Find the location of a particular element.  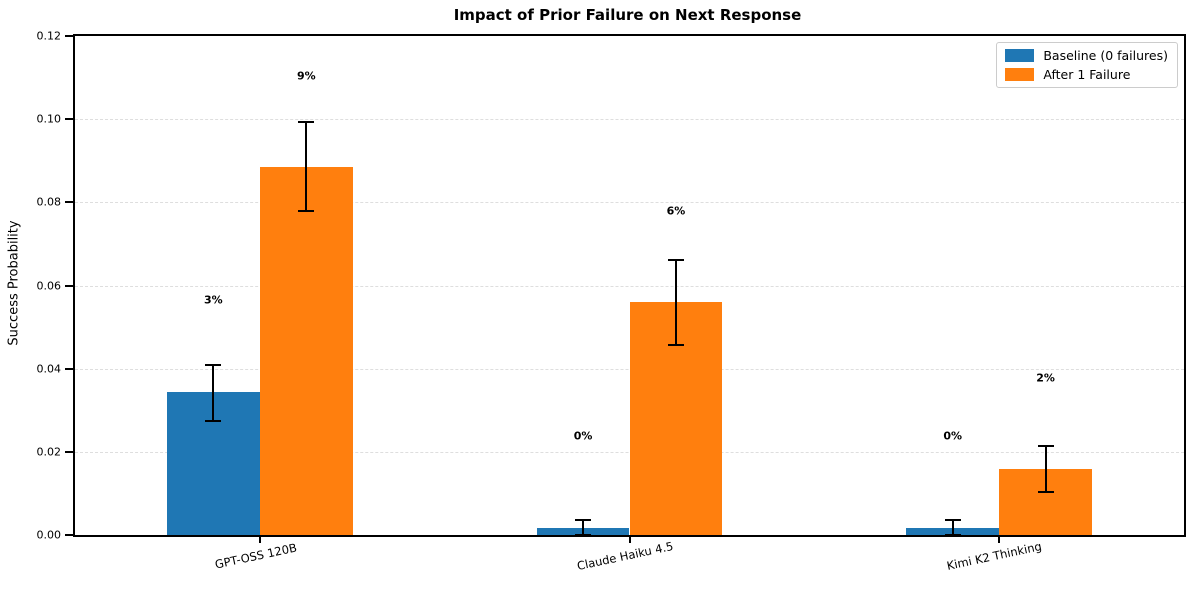

legend-item: After 1 Failure is located at coordinates (1086, 74).